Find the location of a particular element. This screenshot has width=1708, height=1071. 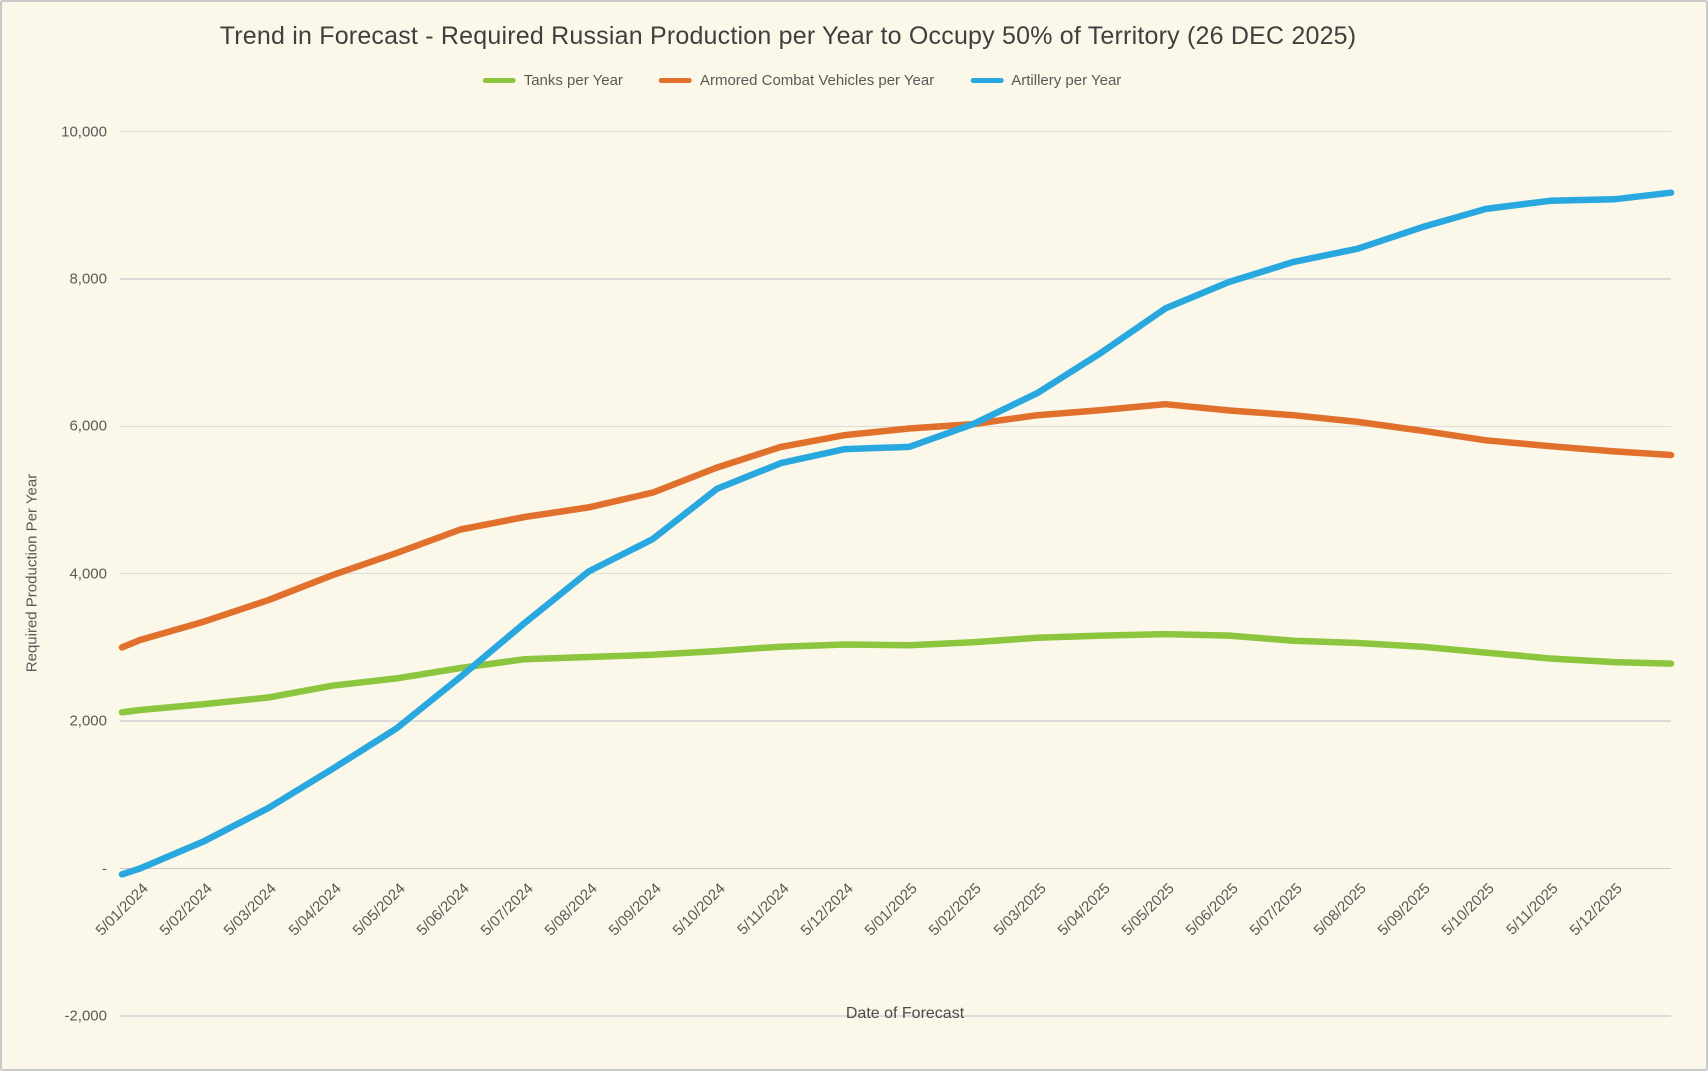

y-tick-label: - is located at coordinates (104, 868).